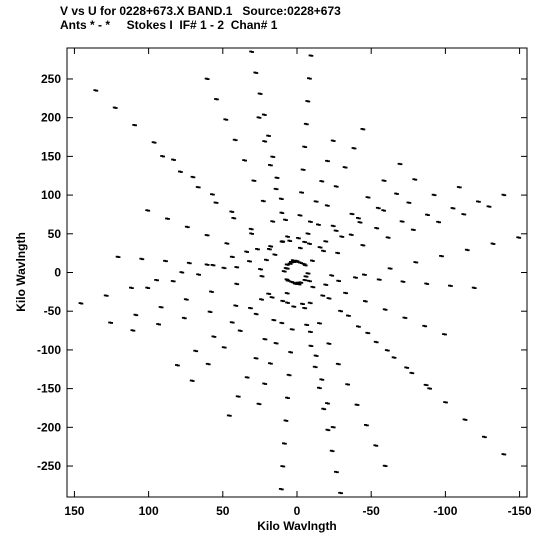 The width and height of the screenshot is (540, 541). What do you see at coordinates (520, 511) in the screenshot?
I see `x-tick-label: -150` at bounding box center [520, 511].